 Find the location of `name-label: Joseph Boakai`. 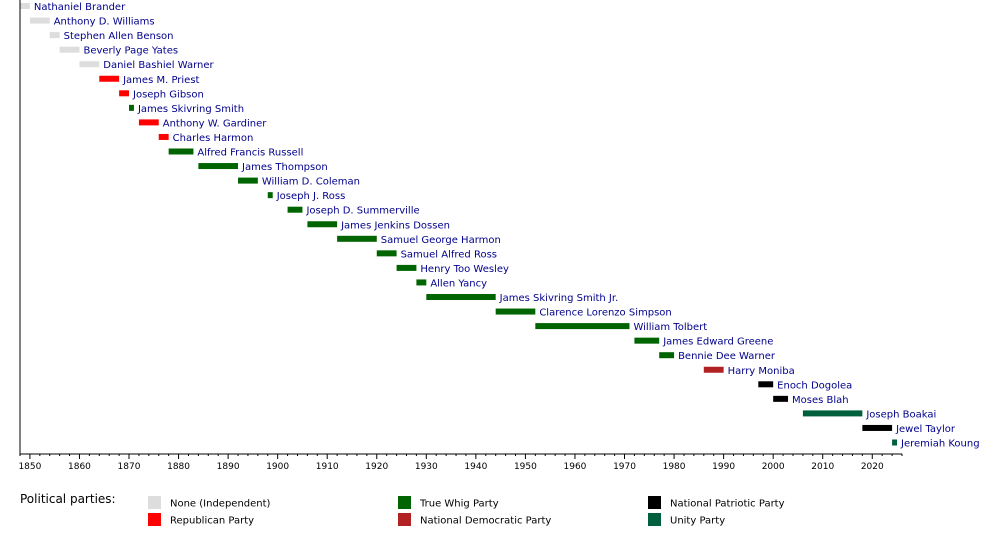

name-label: Joseph Boakai is located at coordinates (900, 414).